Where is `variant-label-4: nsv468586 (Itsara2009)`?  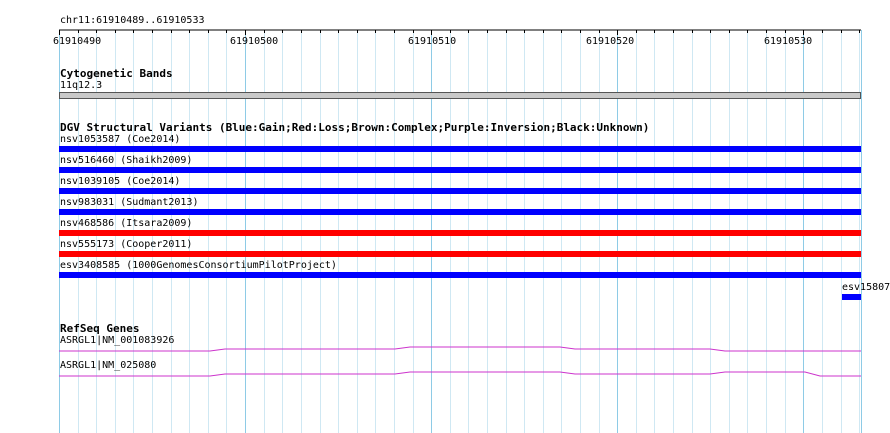 variant-label-4: nsv468586 (Itsara2009) is located at coordinates (126, 223).